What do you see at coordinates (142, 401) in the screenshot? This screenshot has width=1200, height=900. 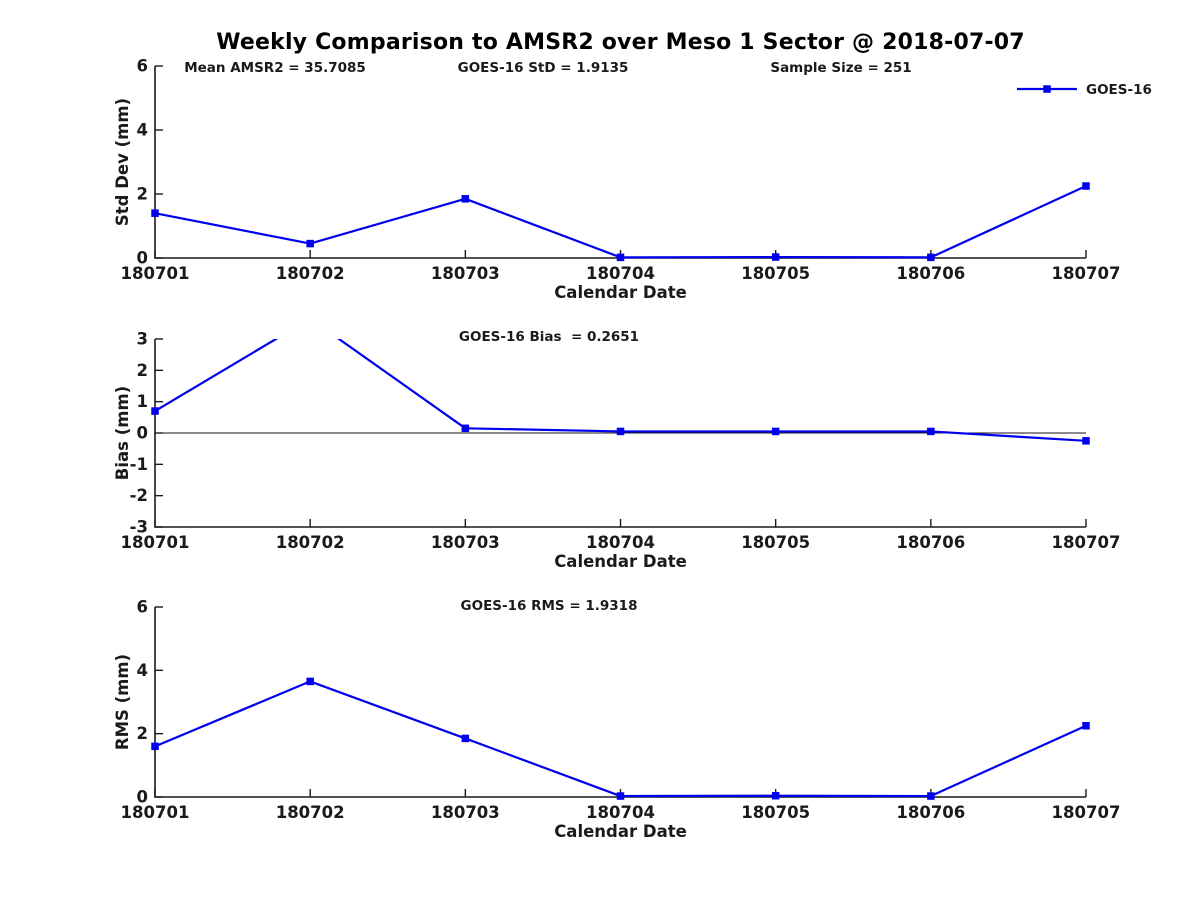 I see `y-tick-label: 1` at bounding box center [142, 401].